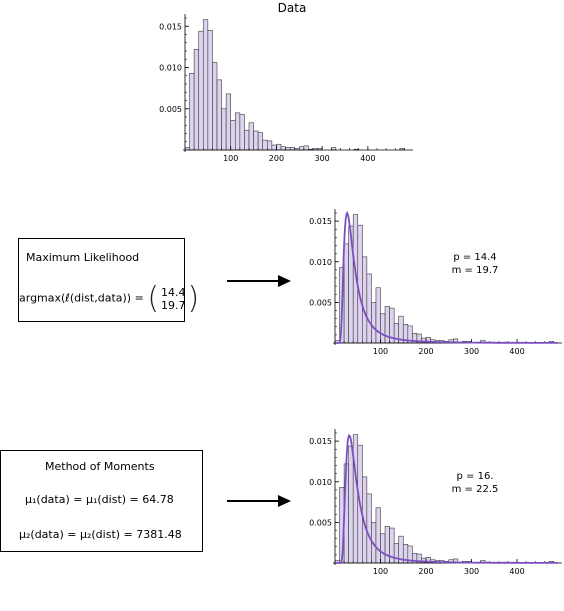 The width and height of the screenshot is (564, 611). What do you see at coordinates (475, 476) in the screenshot?
I see `mom-param-p: p = 16.` at bounding box center [475, 476].